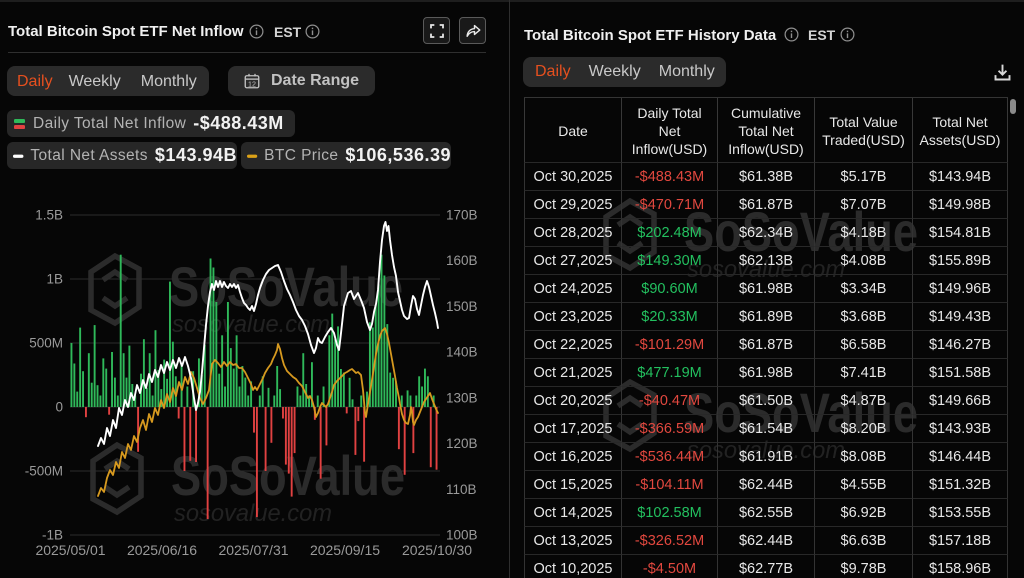 This screenshot has height=578, width=1024. Describe the element at coordinates (253, 550) in the screenshot. I see `svg-text: 2025/07/31` at that location.